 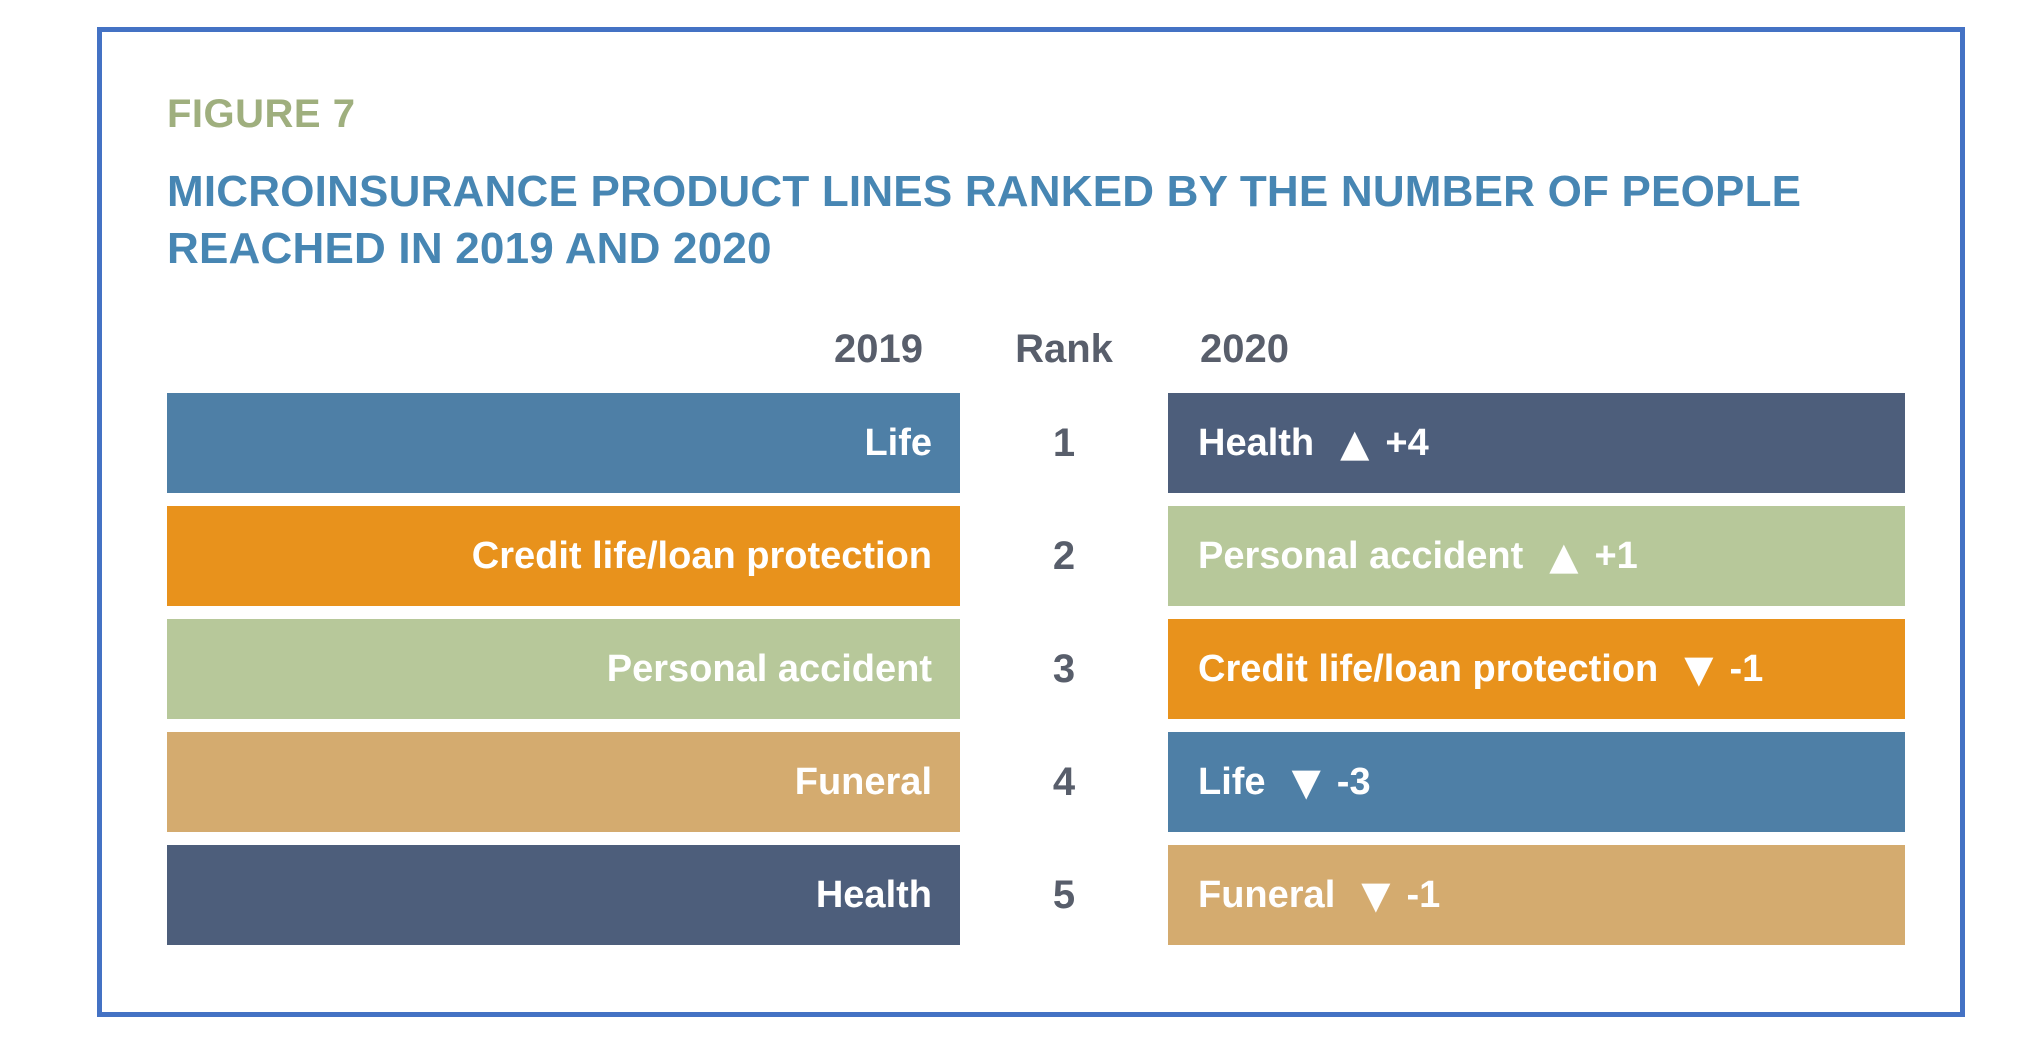 What do you see at coordinates (878, 348) in the screenshot?
I see `column-header-2019: 2019` at bounding box center [878, 348].